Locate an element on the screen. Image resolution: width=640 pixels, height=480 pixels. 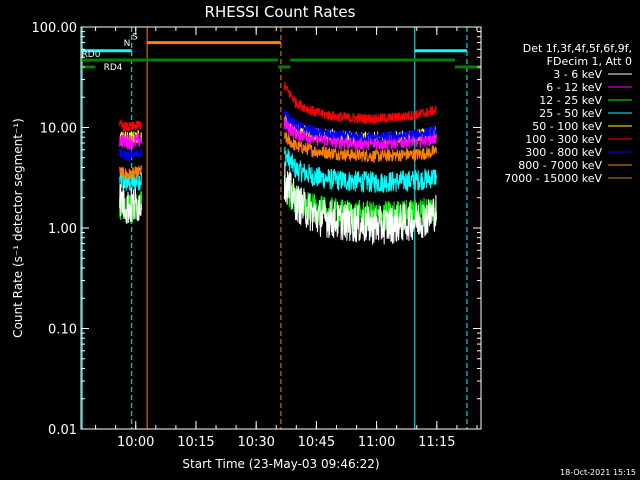
x-tick-label-1: 10:15 is located at coordinates (195, 442).